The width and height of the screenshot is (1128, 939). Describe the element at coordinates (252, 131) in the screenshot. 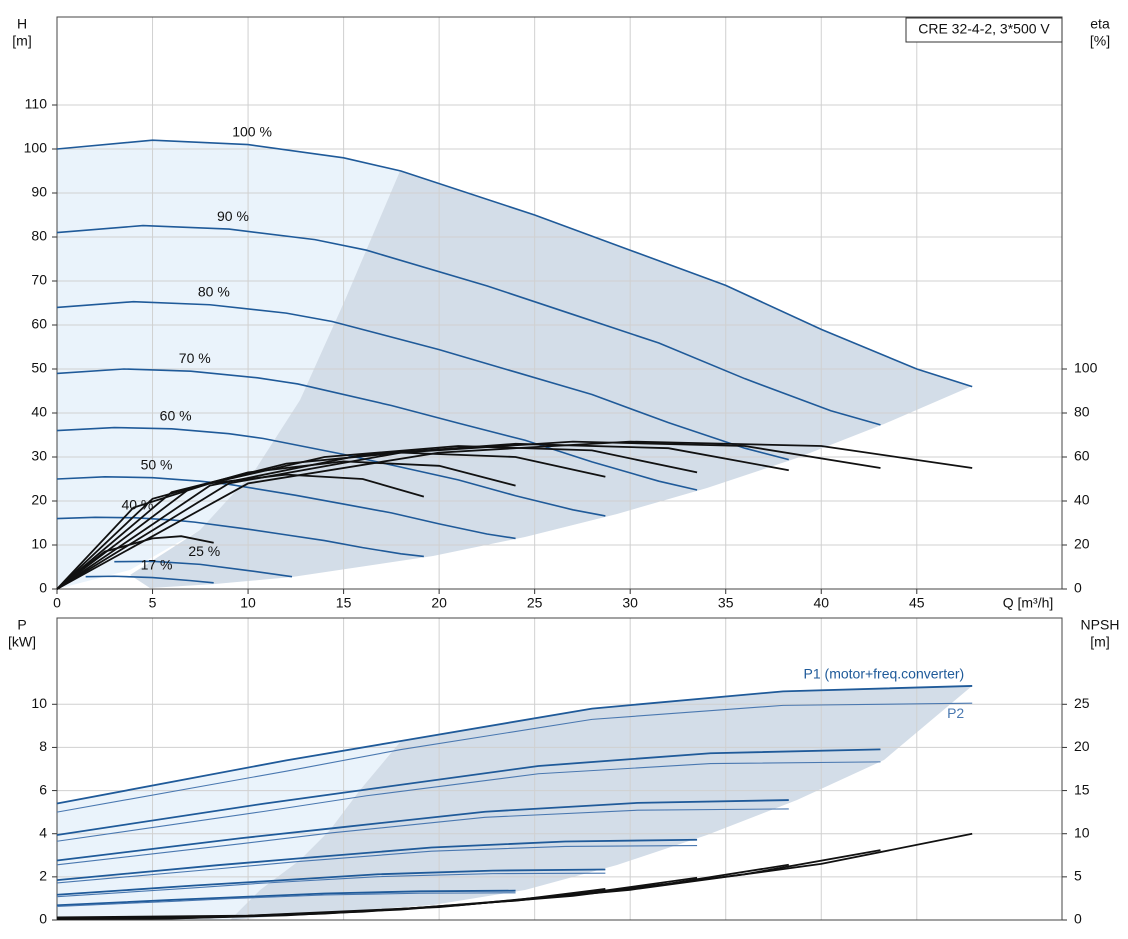

I see `curve-label: 100 %` at that location.